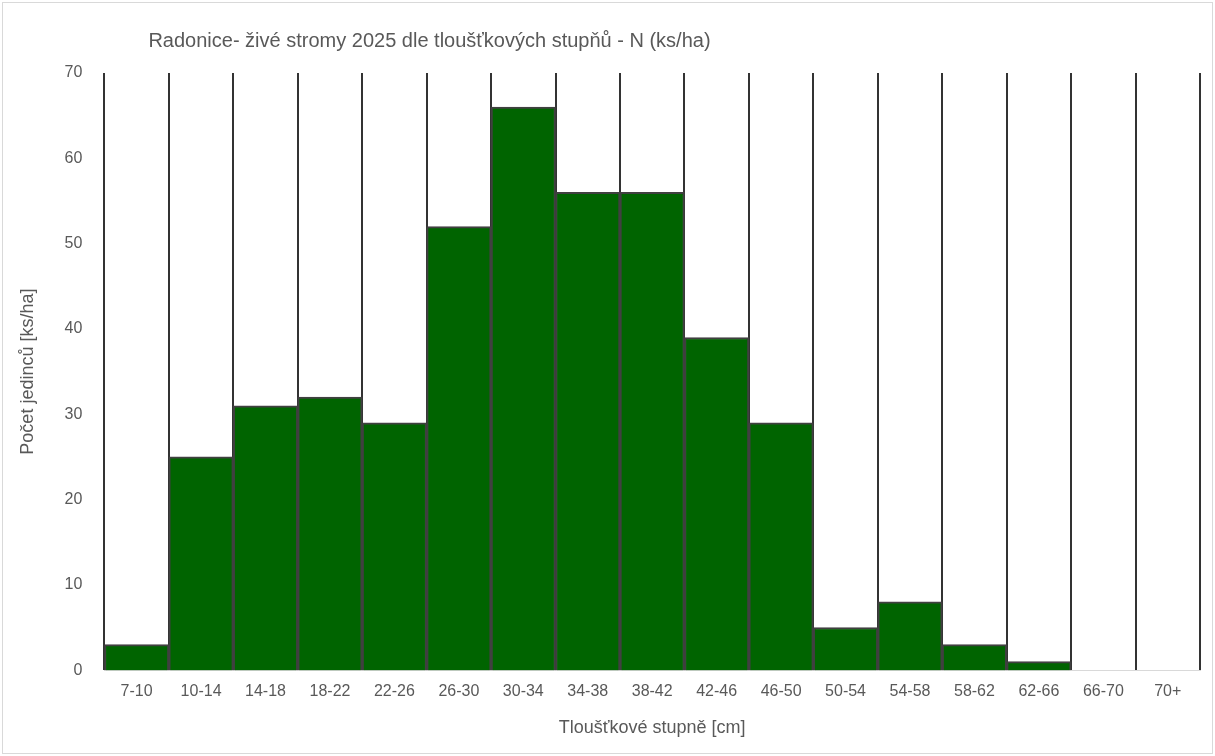 This screenshot has height=756, width=1215. What do you see at coordinates (974, 691) in the screenshot?
I see `x-tick-label: 58-62` at bounding box center [974, 691].